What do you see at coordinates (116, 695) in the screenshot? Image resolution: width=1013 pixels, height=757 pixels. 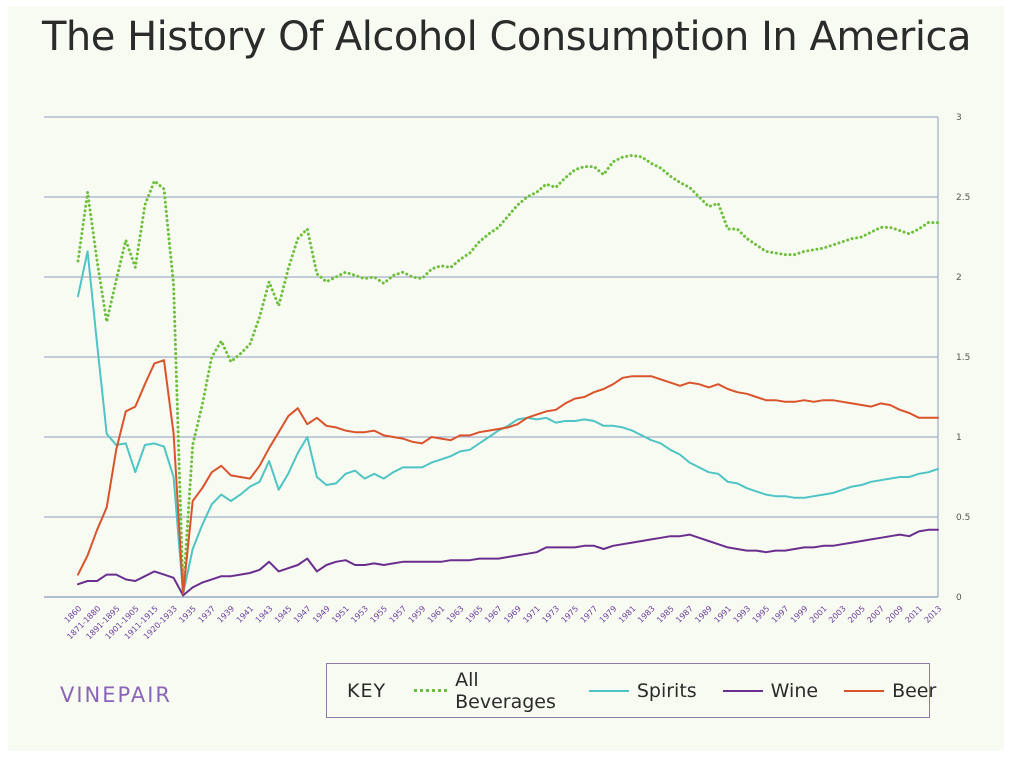 I see `vinepair-logo: VINEPAIR` at bounding box center [116, 695].